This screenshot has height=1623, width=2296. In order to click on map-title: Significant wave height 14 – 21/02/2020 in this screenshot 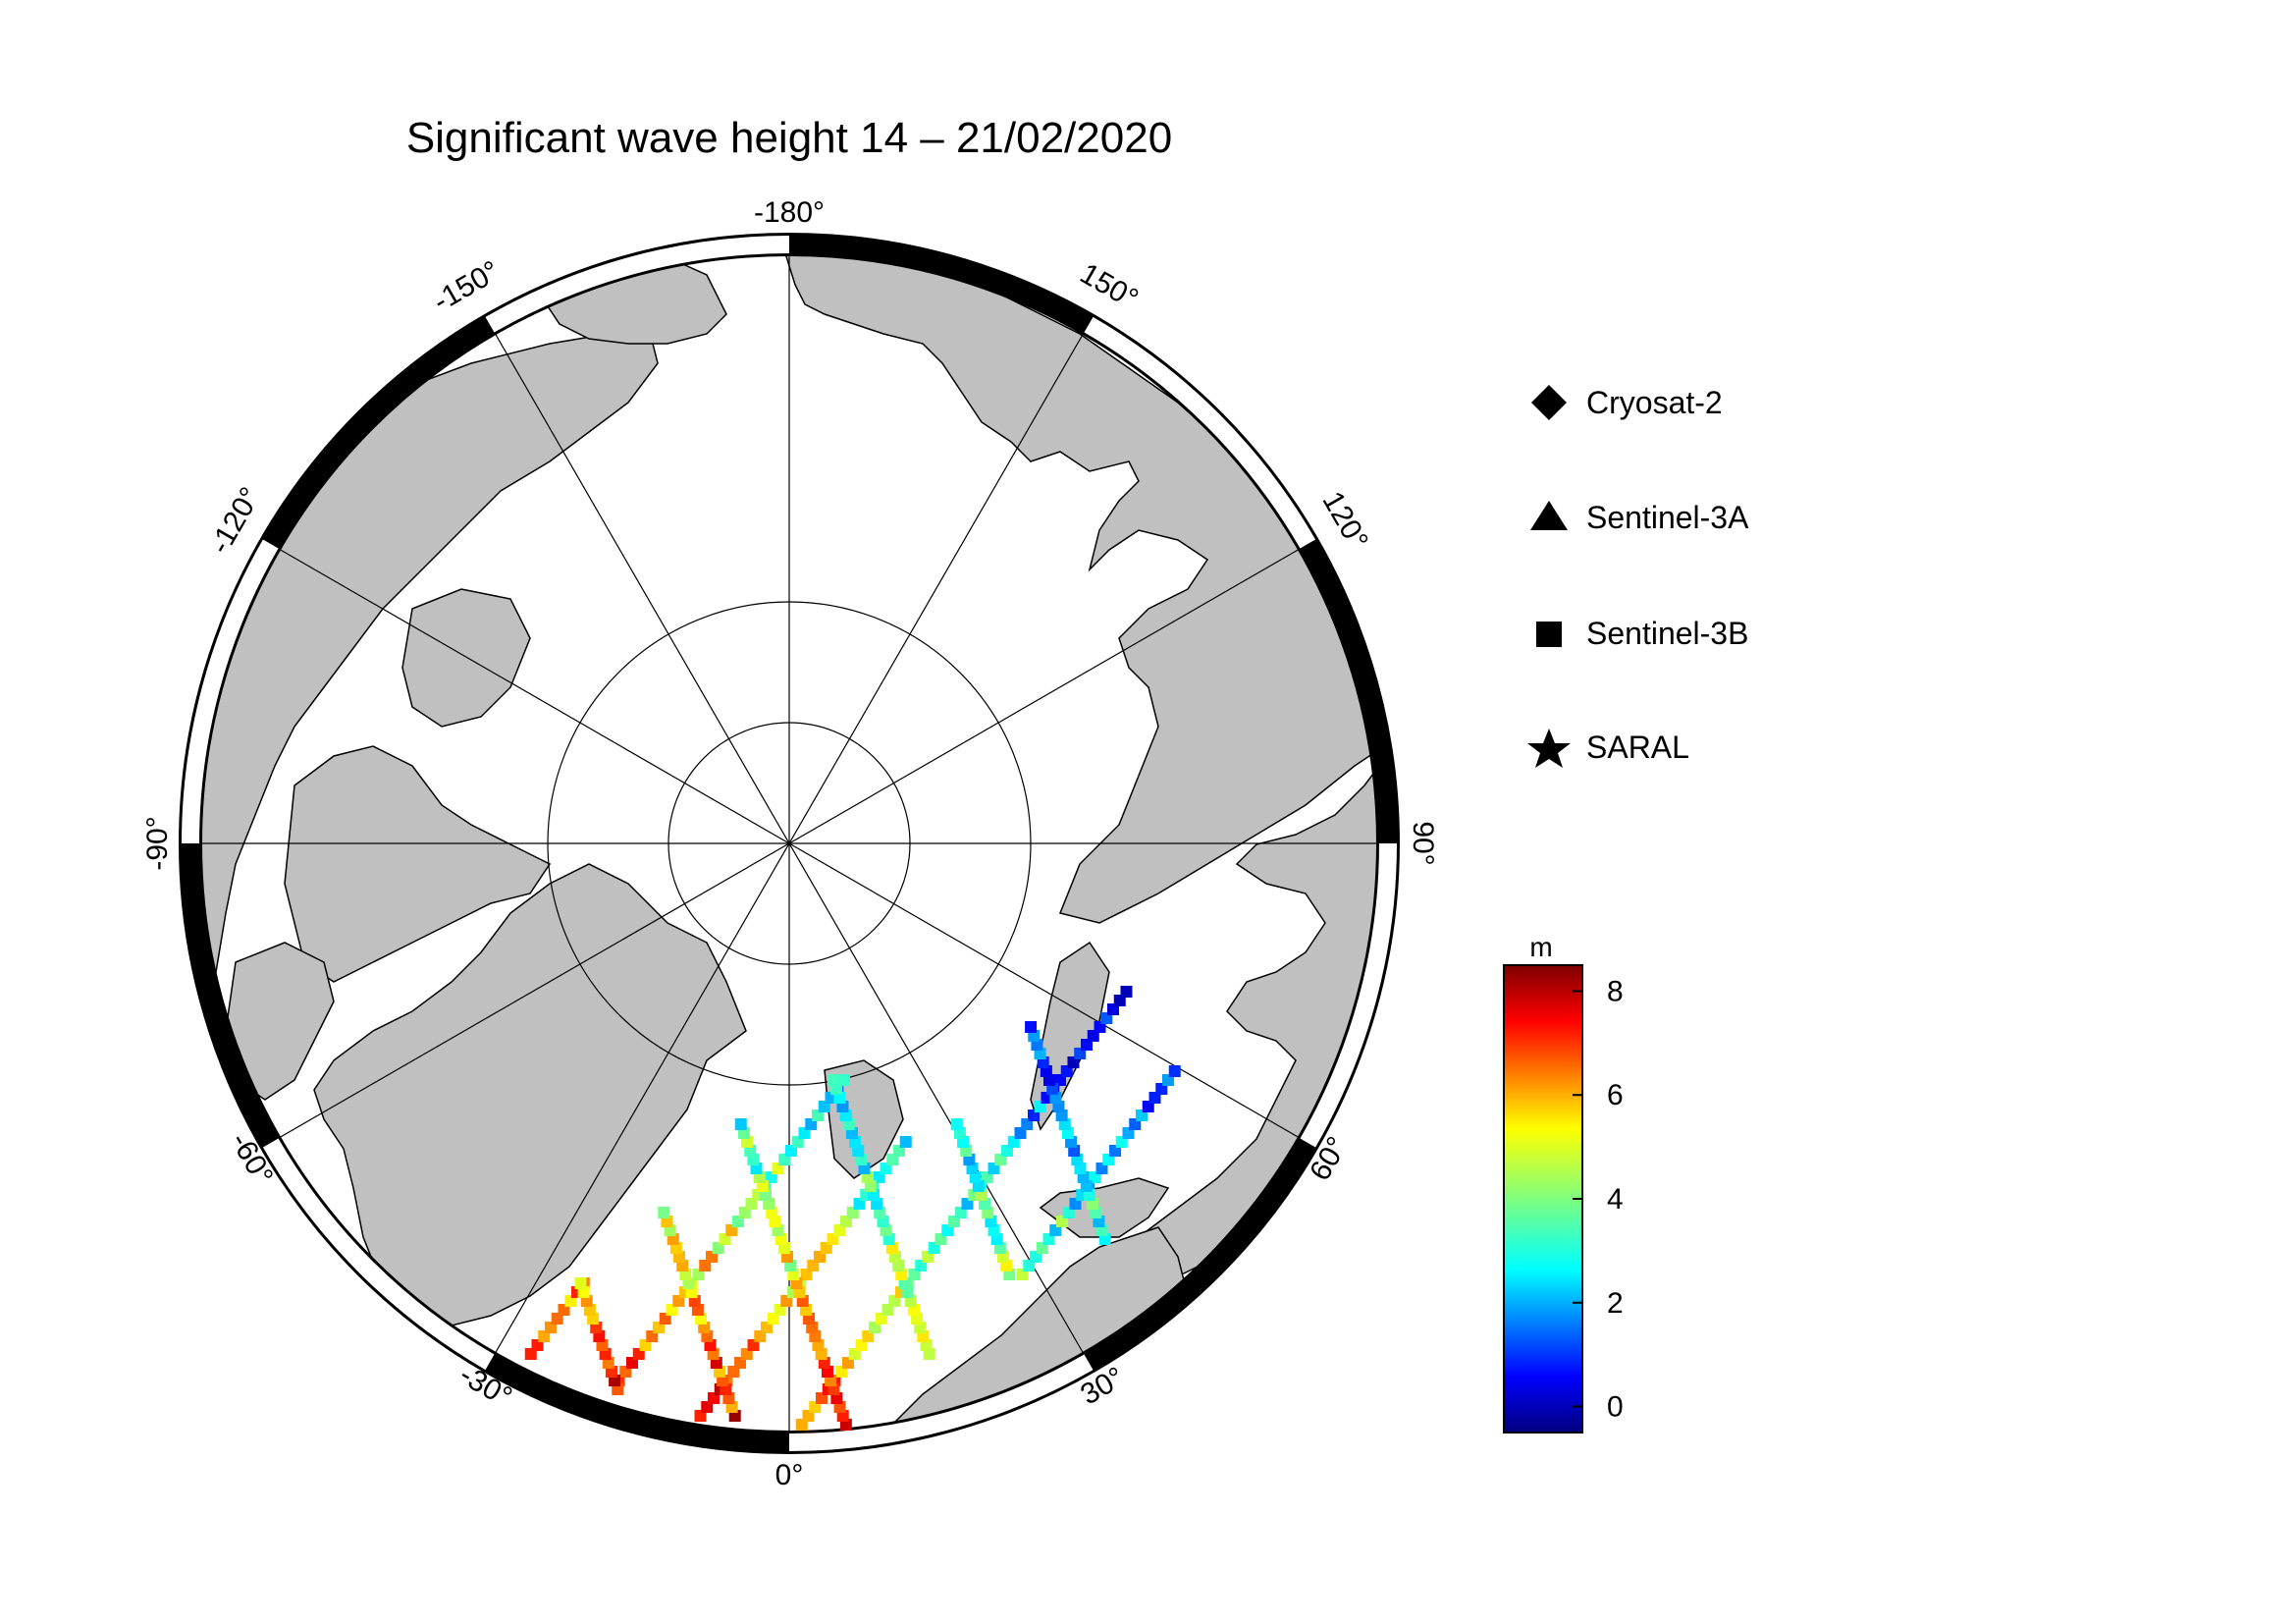, I will do `click(789, 138)`.